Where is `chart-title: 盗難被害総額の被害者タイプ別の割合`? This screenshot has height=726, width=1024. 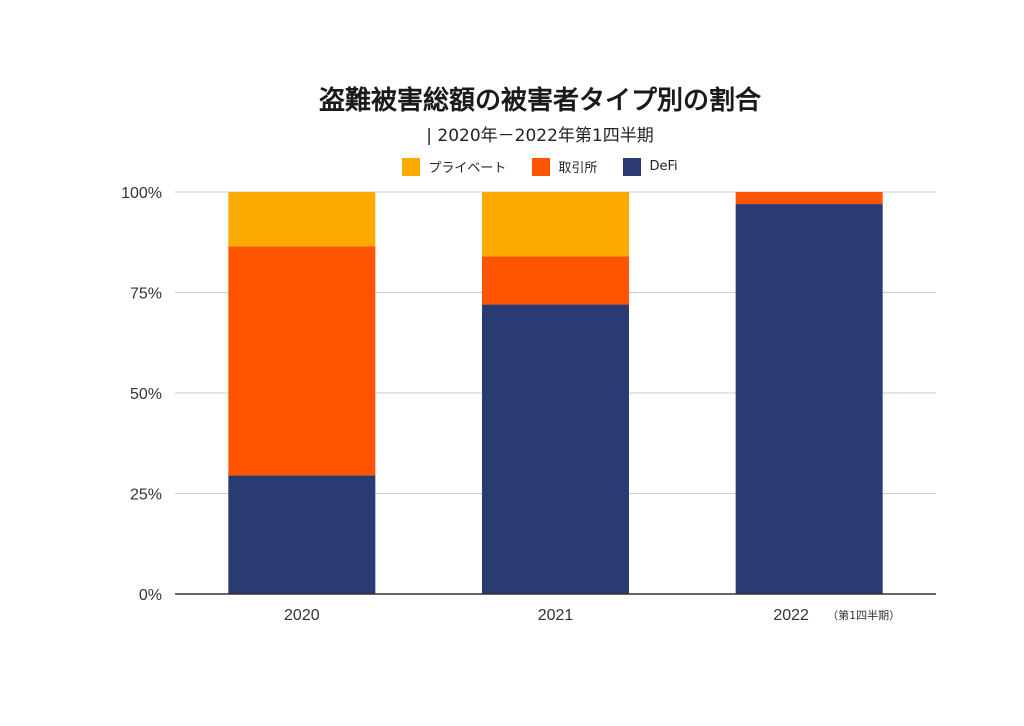
chart-title: 盗難被害総額の被害者タイプ別の割合 is located at coordinates (539, 101).